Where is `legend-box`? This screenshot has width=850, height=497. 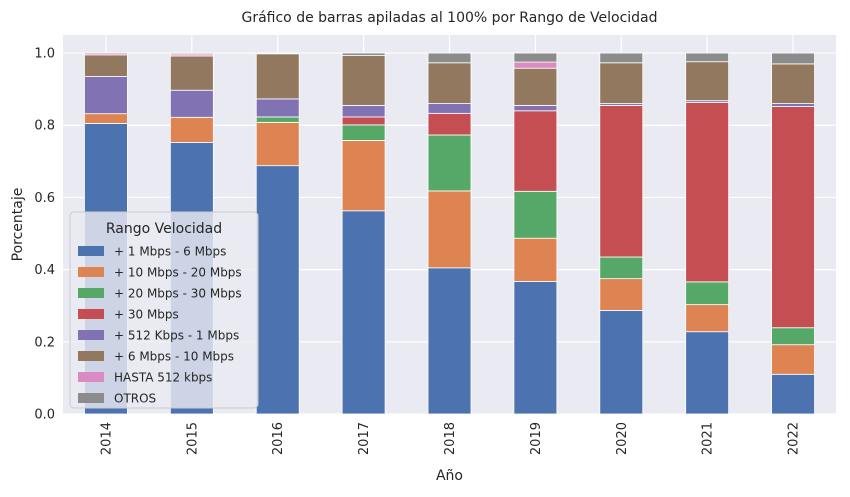 legend-box is located at coordinates (164, 310).